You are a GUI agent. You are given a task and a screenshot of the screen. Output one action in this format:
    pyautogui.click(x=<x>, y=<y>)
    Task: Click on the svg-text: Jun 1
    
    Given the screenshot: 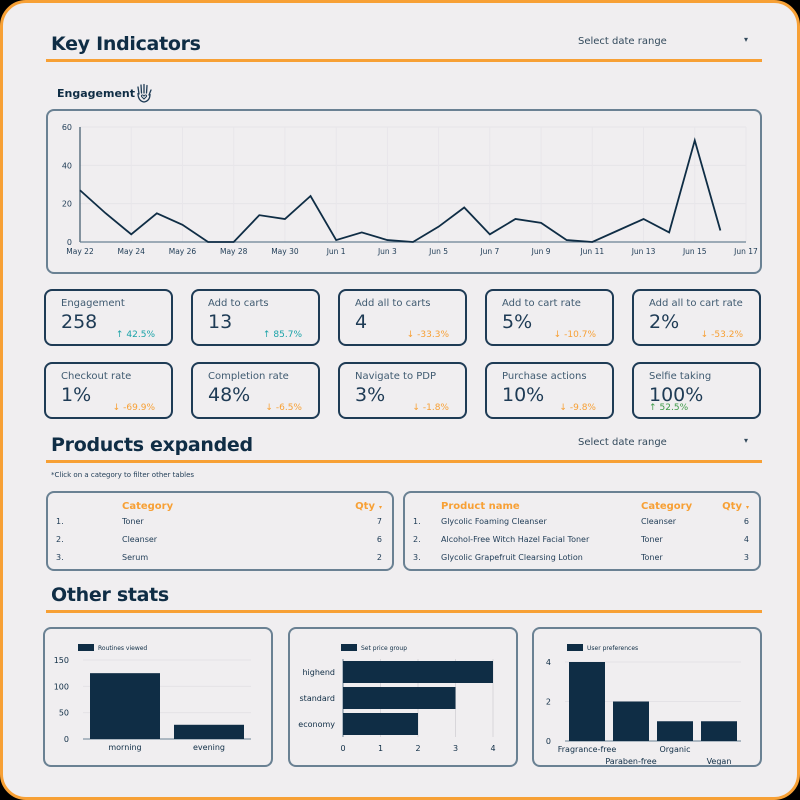 What is the action you would take?
    pyautogui.click(x=336, y=251)
    